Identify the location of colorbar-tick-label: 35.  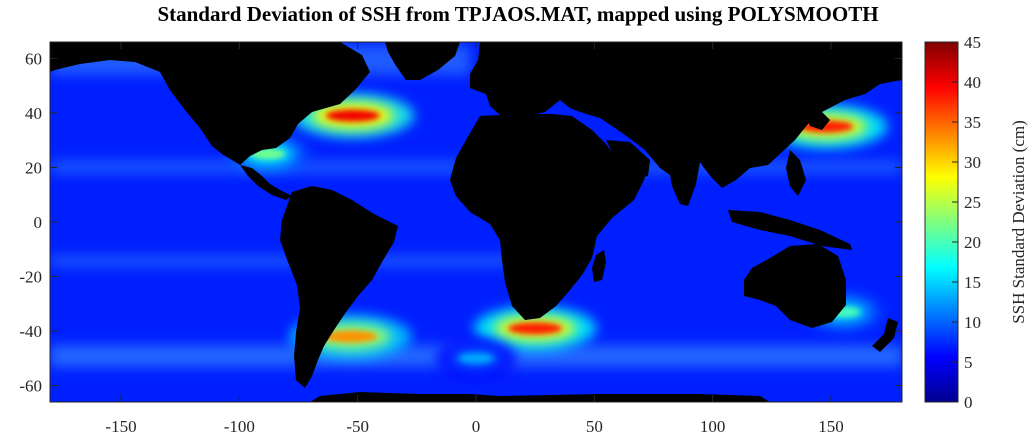
(972, 122).